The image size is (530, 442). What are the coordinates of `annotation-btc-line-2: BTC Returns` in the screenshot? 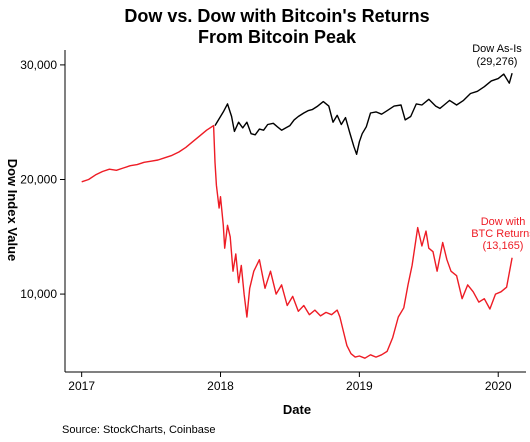 It's located at (500, 234).